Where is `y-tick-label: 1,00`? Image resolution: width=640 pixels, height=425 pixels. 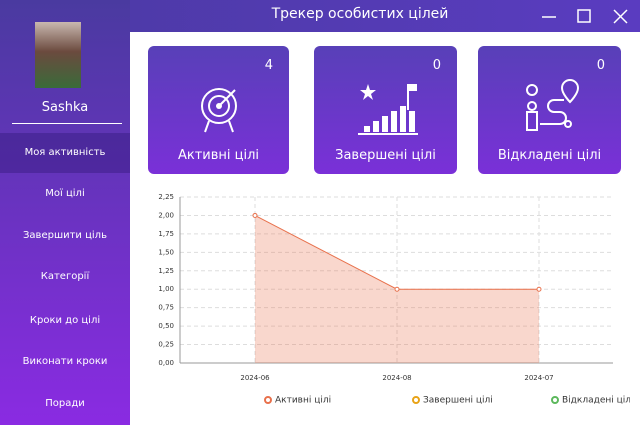 y-tick-label: 1,00 is located at coordinates (166, 289).